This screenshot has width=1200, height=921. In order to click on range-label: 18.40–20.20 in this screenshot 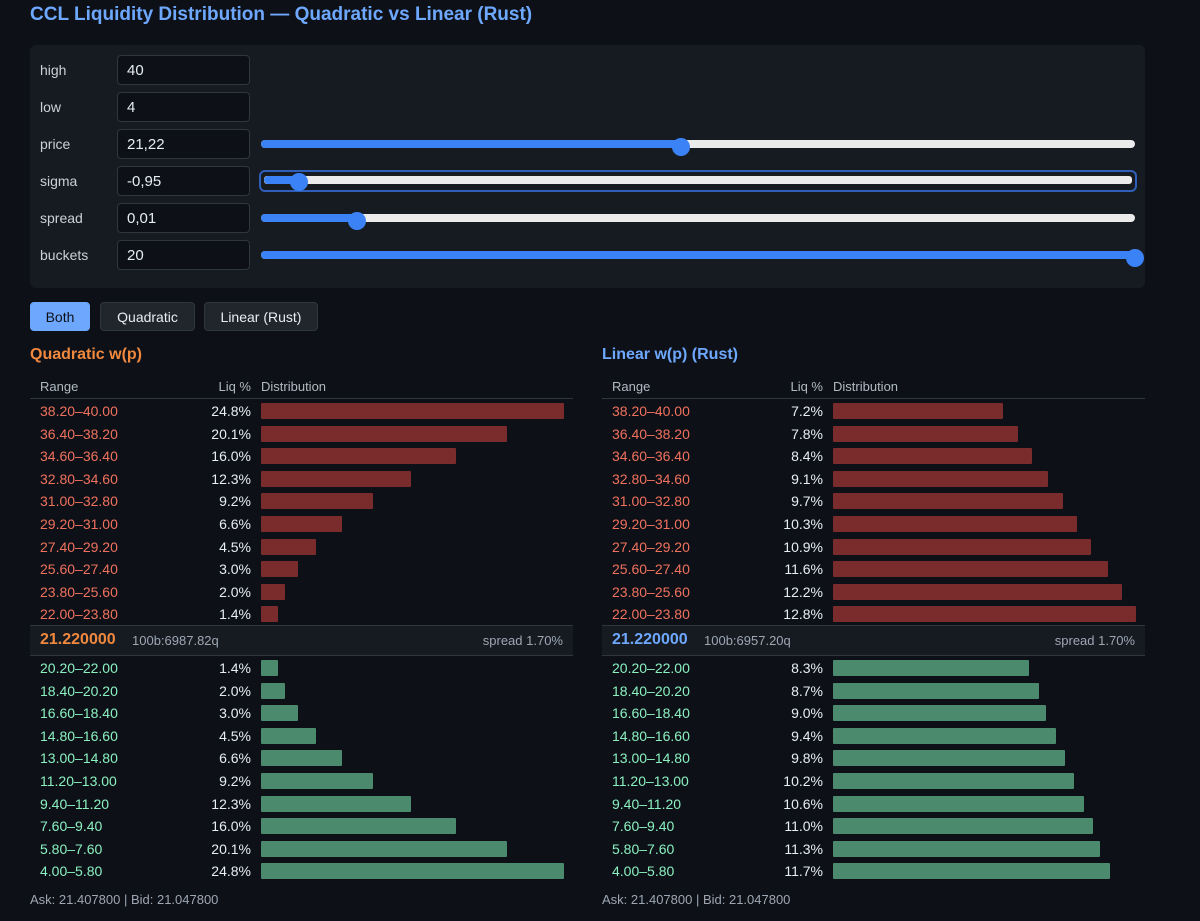, I will do `click(79, 690)`.